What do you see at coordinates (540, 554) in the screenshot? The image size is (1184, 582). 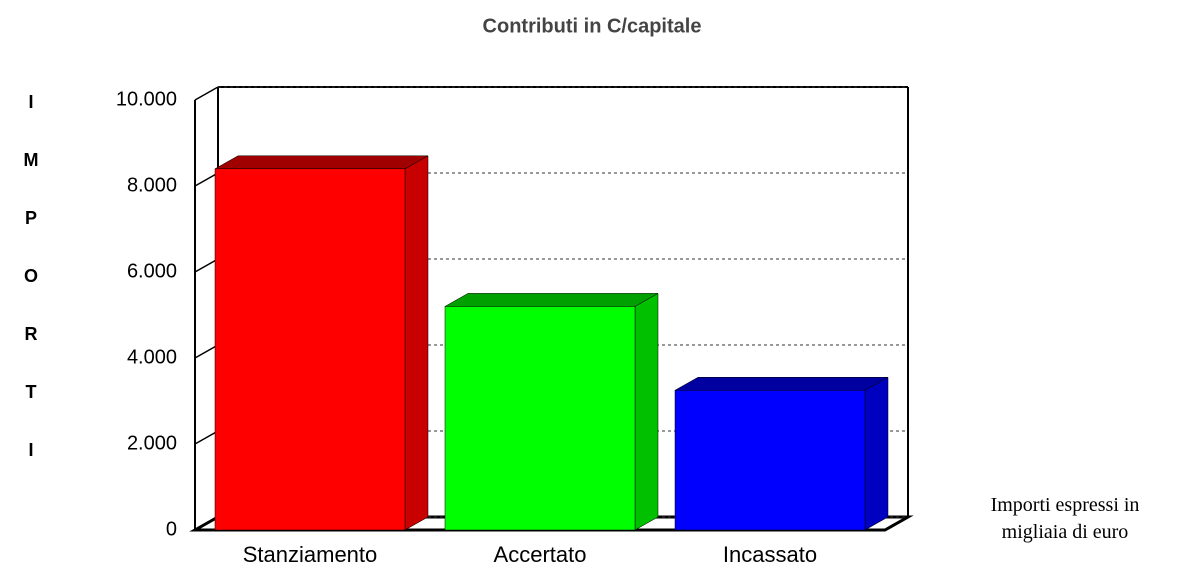 I see `x-tick-label: Accertato` at bounding box center [540, 554].